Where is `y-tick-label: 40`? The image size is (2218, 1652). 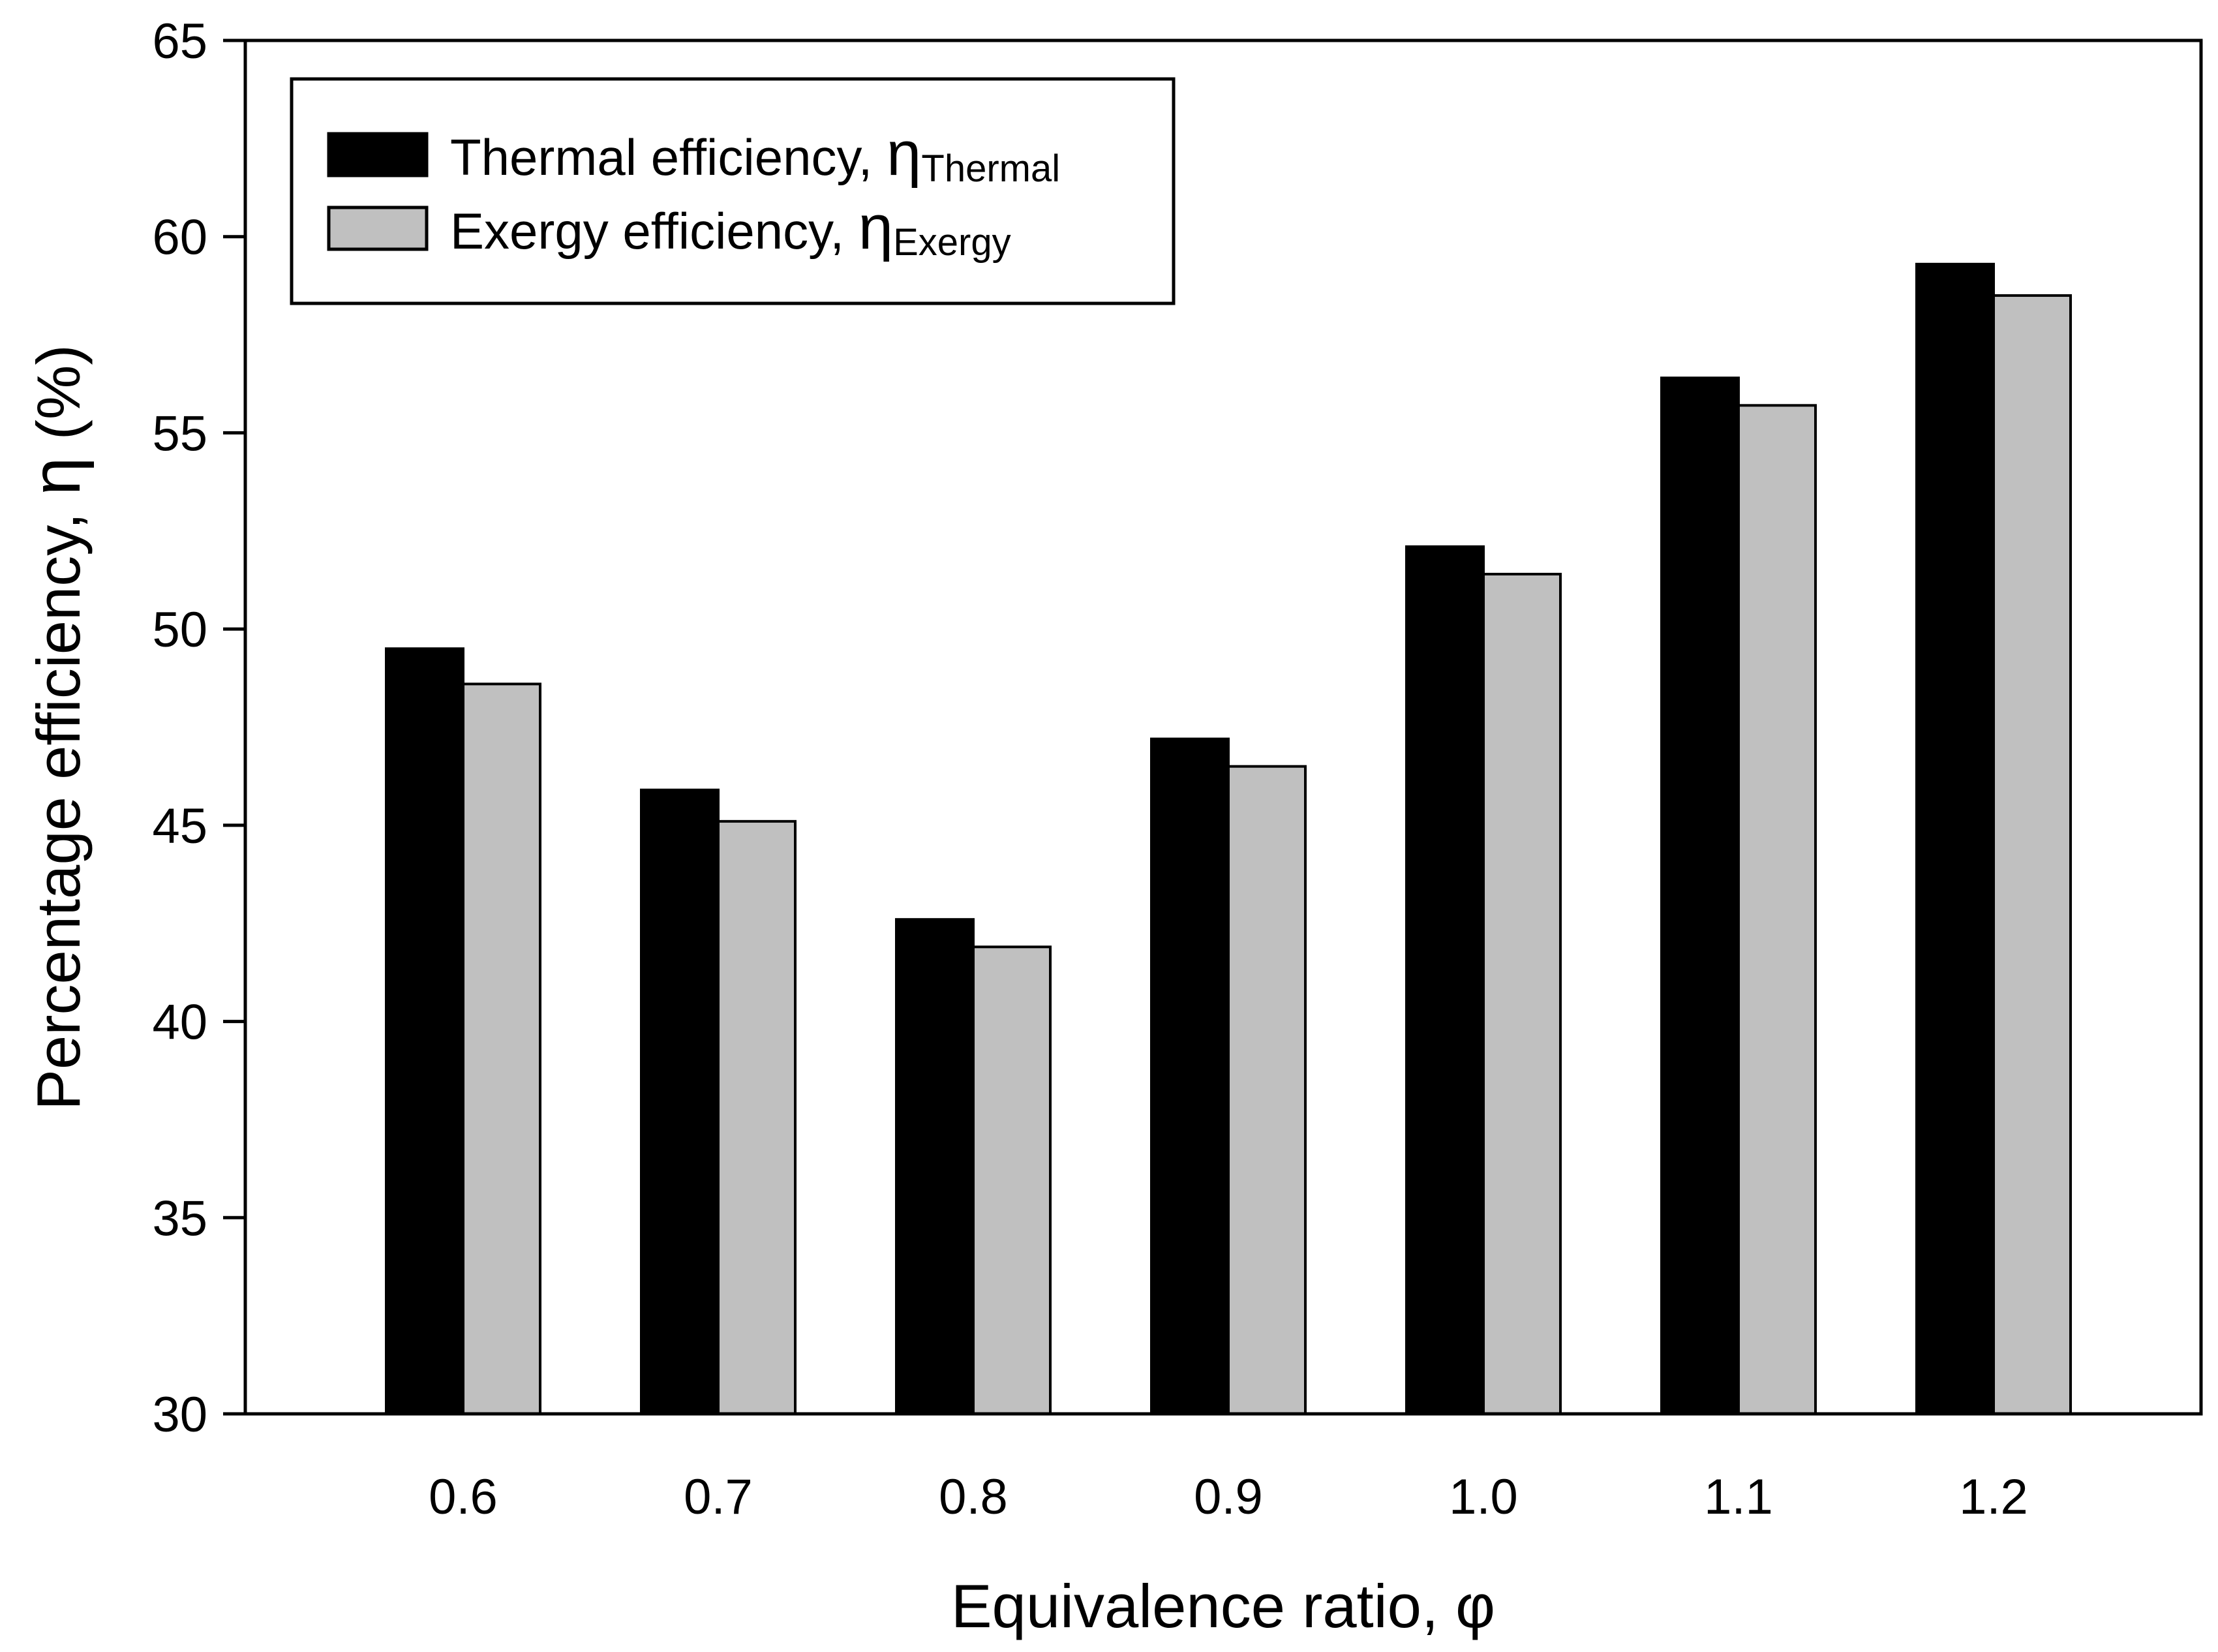
y-tick-label: 40 is located at coordinates (179, 1023).